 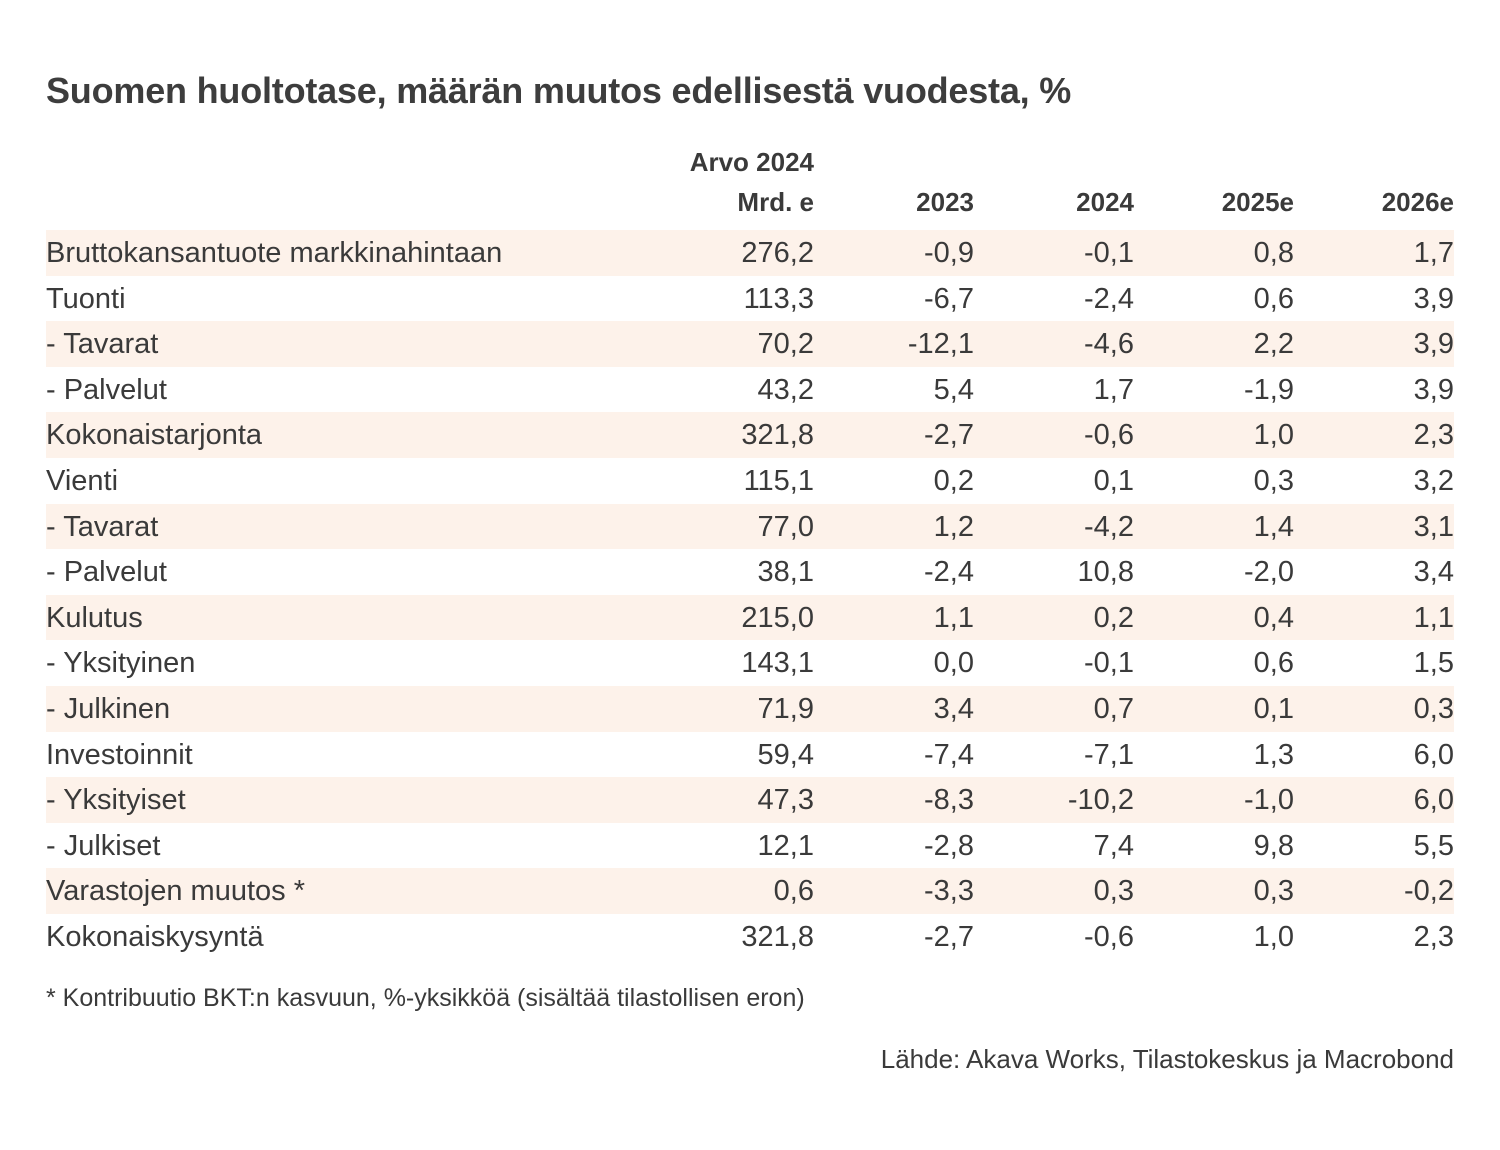 What do you see at coordinates (750, 572) in the screenshot?
I see `table-row: - Palvelut 38,1 -2,4 10,8 -2,0 3,4` at bounding box center [750, 572].